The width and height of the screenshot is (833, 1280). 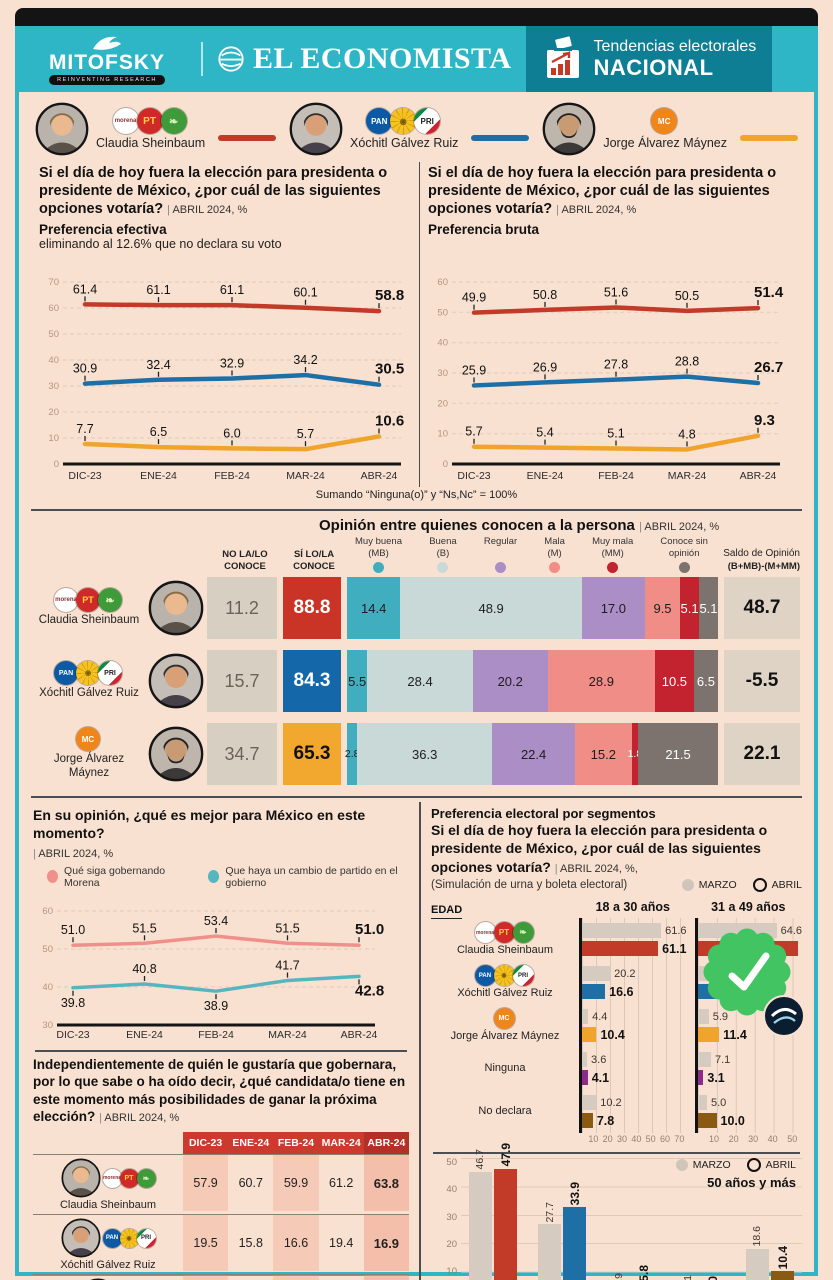 I want to click on svg-text: 50.8, so click(x=545, y=295).